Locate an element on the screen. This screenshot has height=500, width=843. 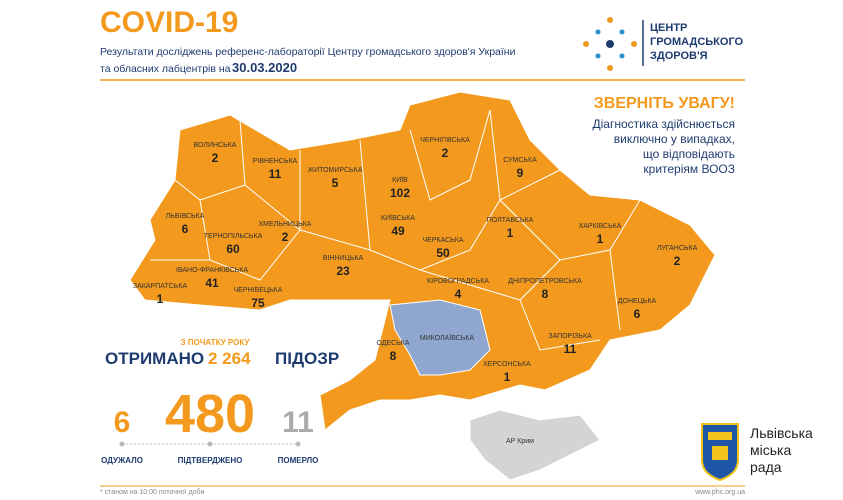
logo-text: ГРОМАДСЬКОГО is located at coordinates (697, 42).